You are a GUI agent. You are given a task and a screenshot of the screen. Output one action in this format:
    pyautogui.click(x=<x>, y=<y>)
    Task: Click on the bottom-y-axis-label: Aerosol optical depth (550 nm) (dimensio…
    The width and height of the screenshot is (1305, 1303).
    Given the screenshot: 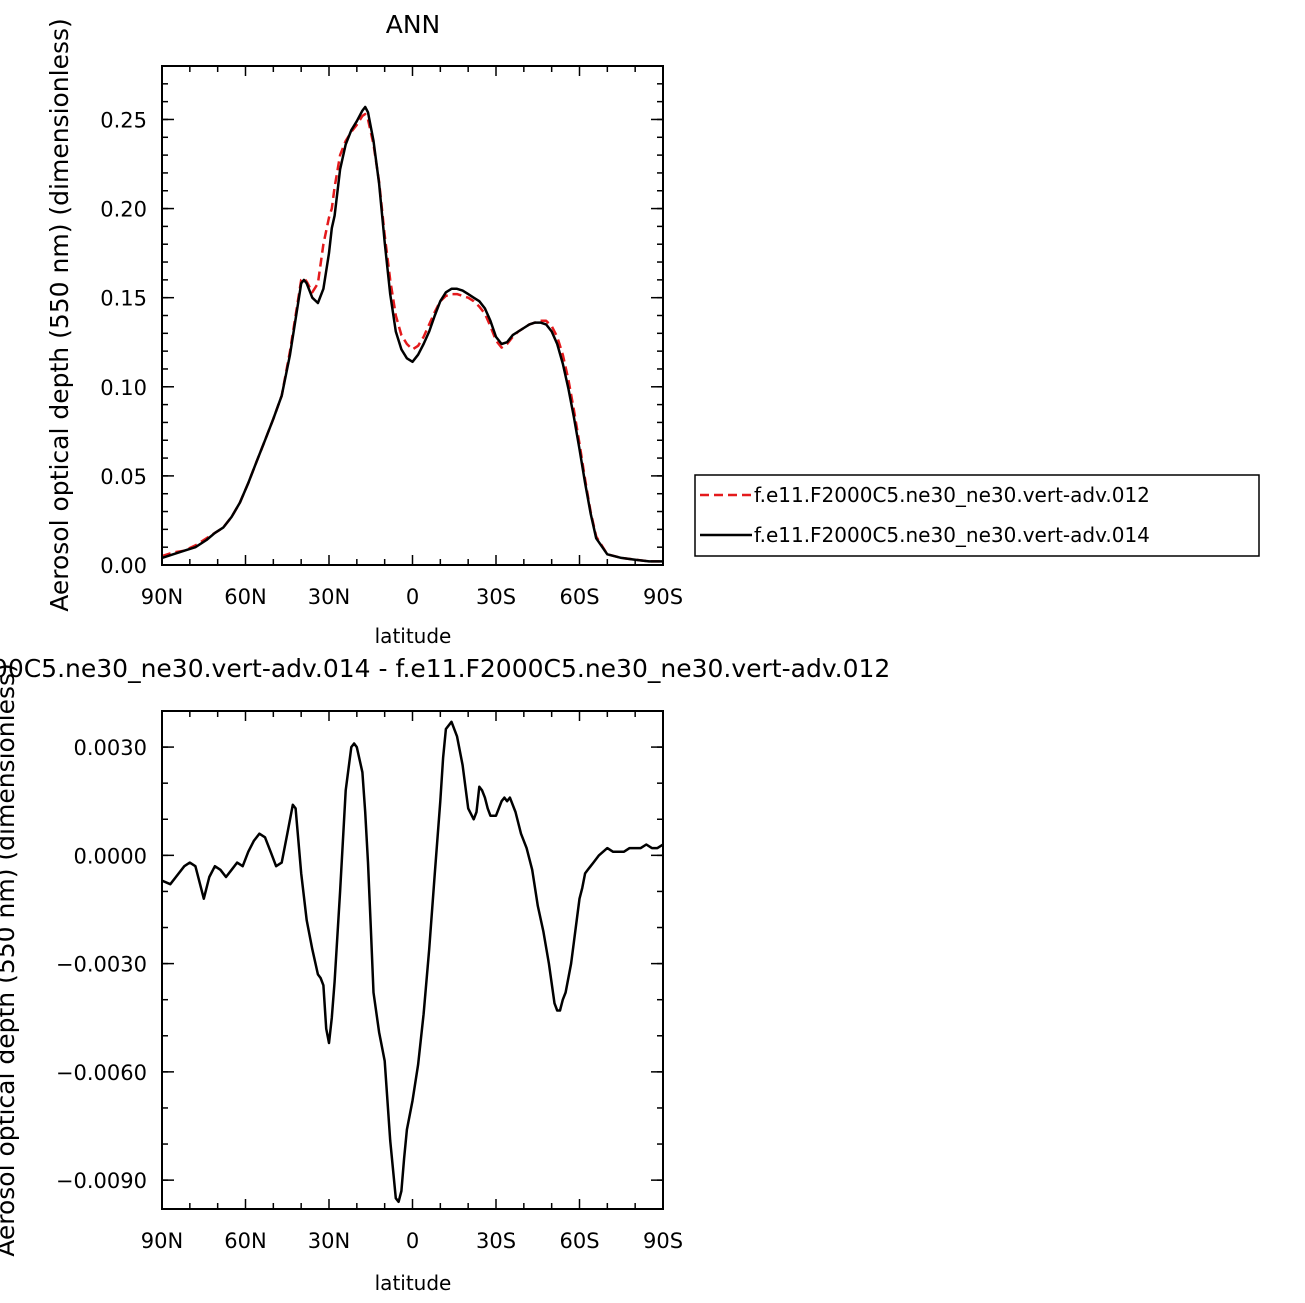 What is the action you would take?
    pyautogui.click(x=10, y=960)
    